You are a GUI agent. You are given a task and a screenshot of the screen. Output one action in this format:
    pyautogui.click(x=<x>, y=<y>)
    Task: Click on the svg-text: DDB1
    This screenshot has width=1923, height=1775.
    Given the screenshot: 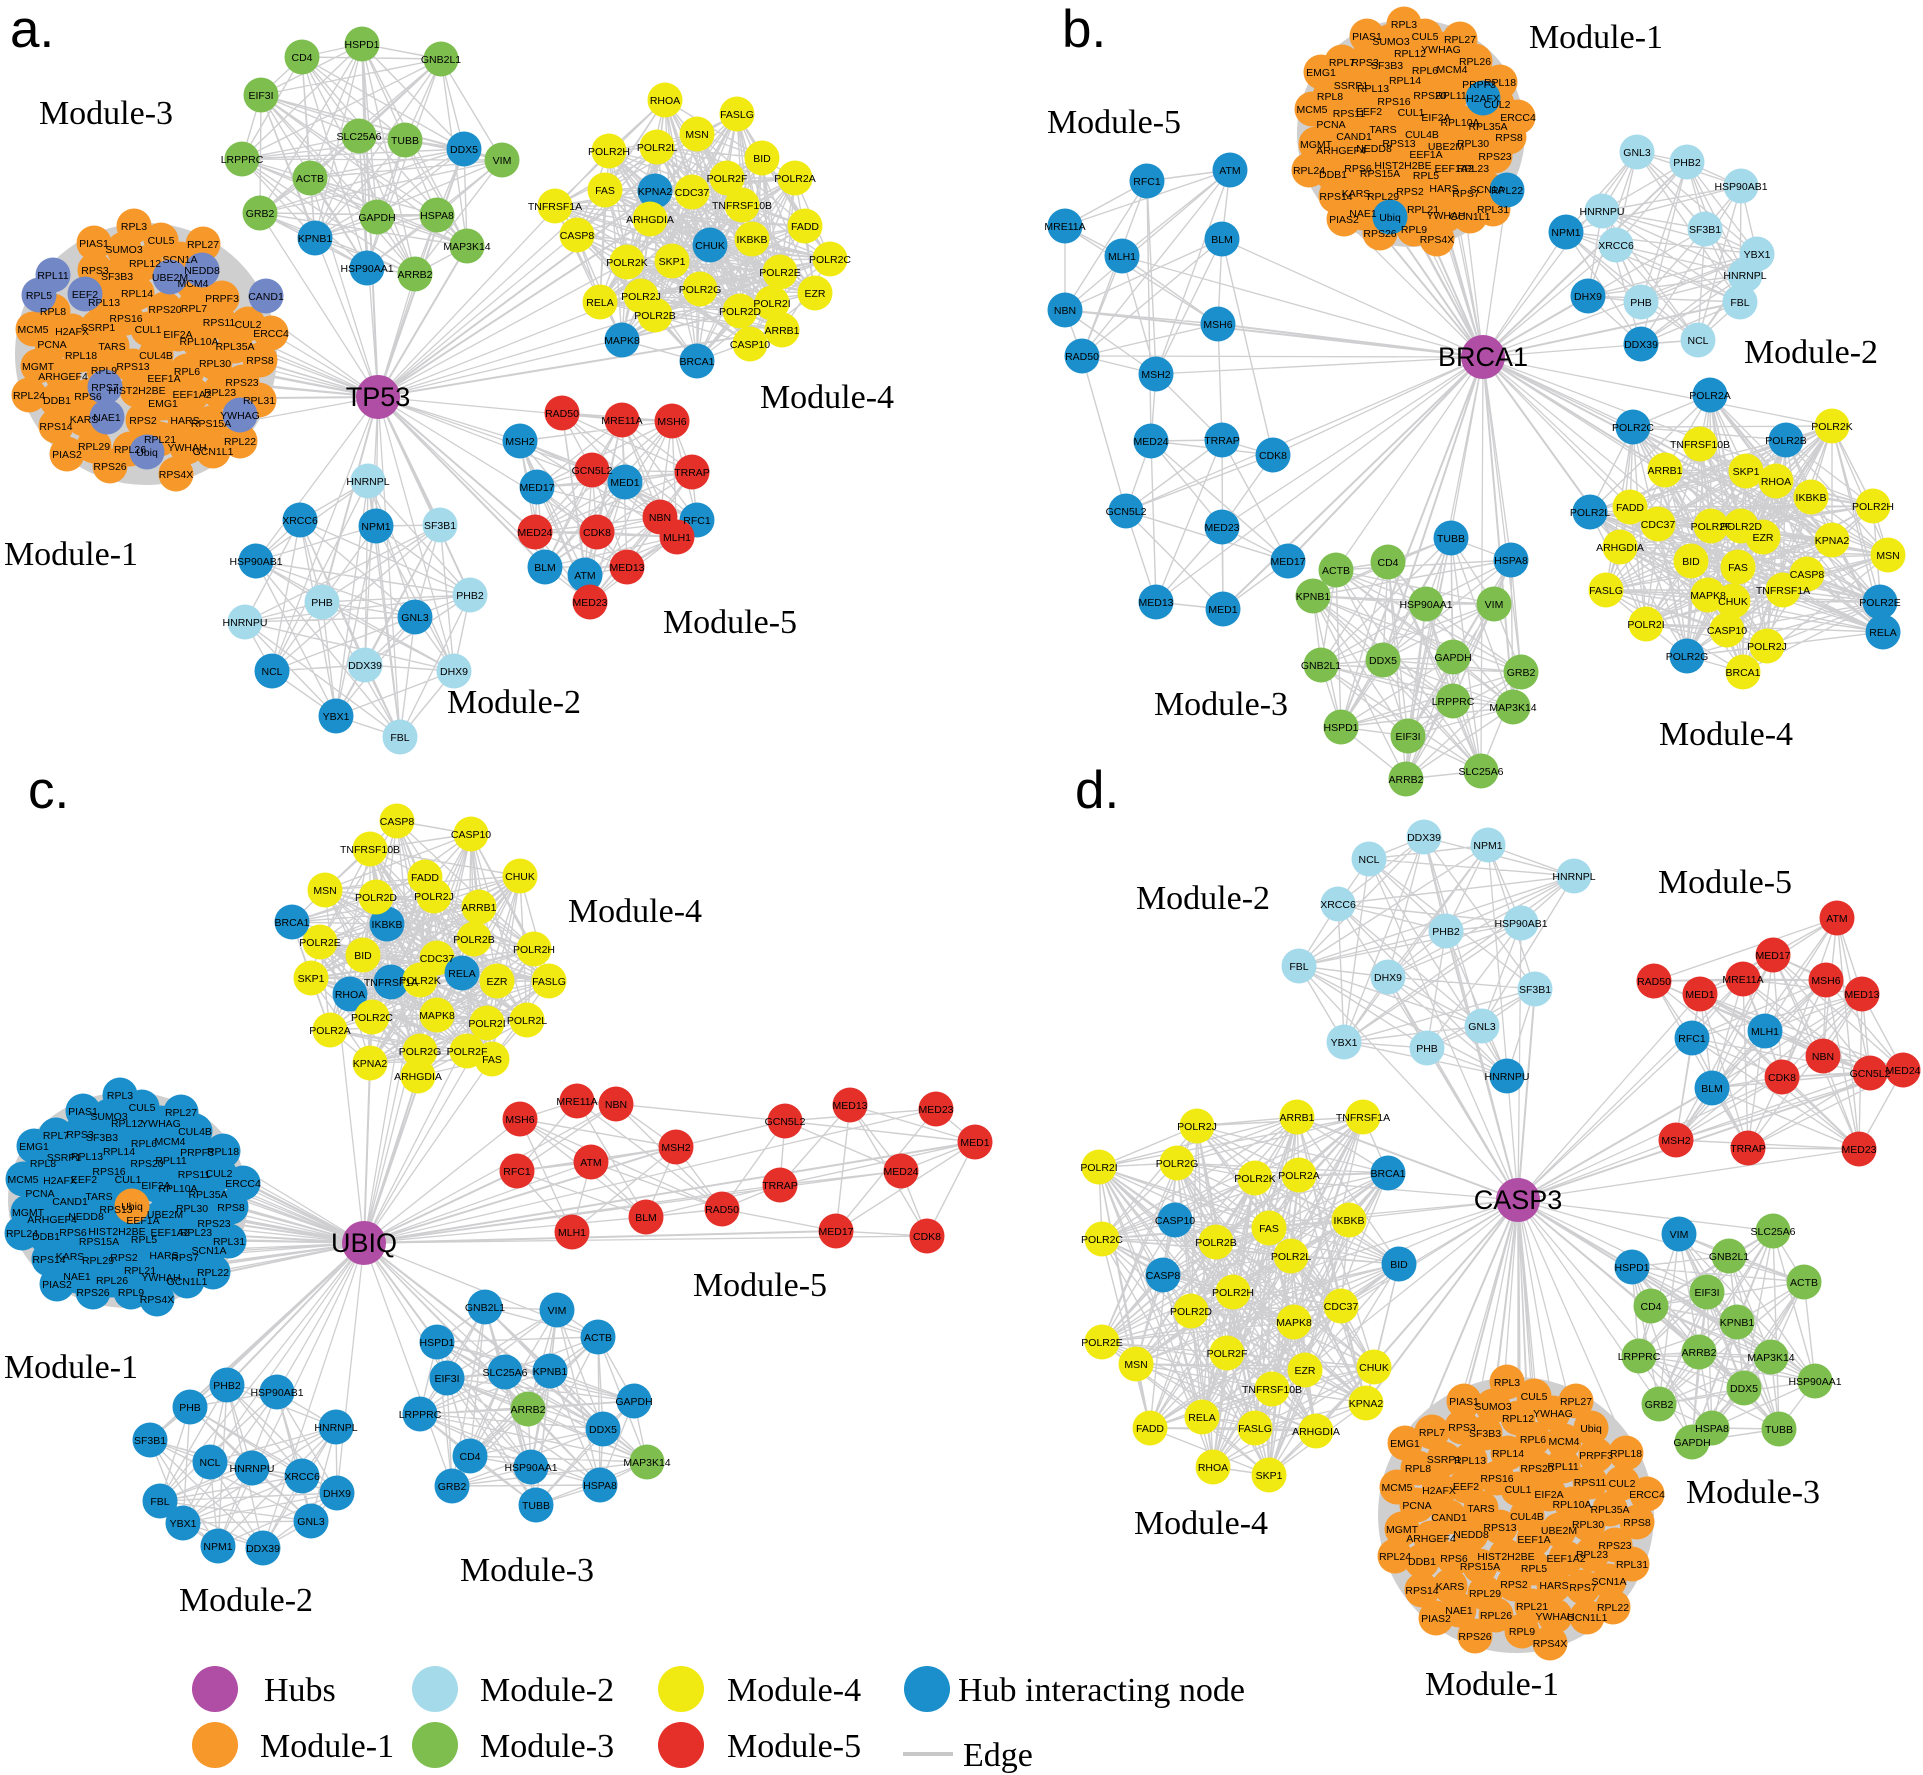 What is the action you would take?
    pyautogui.click(x=1422, y=1562)
    